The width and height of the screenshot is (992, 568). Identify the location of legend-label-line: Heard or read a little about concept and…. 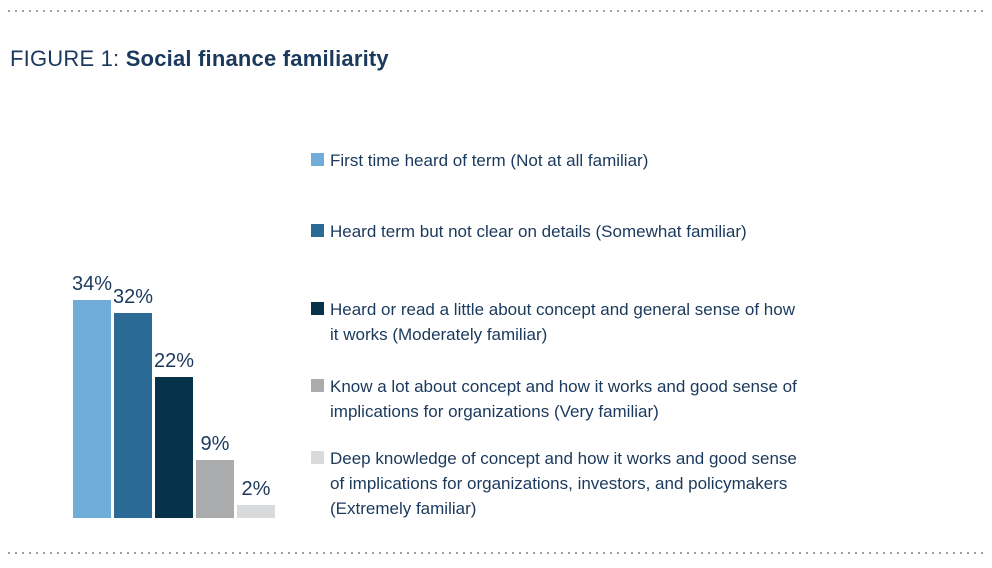
(562, 309).